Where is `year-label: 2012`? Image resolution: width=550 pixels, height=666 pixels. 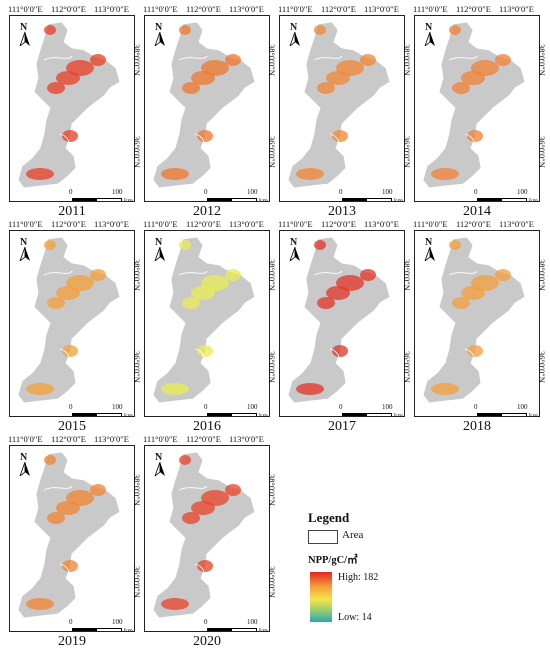 year-label: 2012 is located at coordinates (207, 211).